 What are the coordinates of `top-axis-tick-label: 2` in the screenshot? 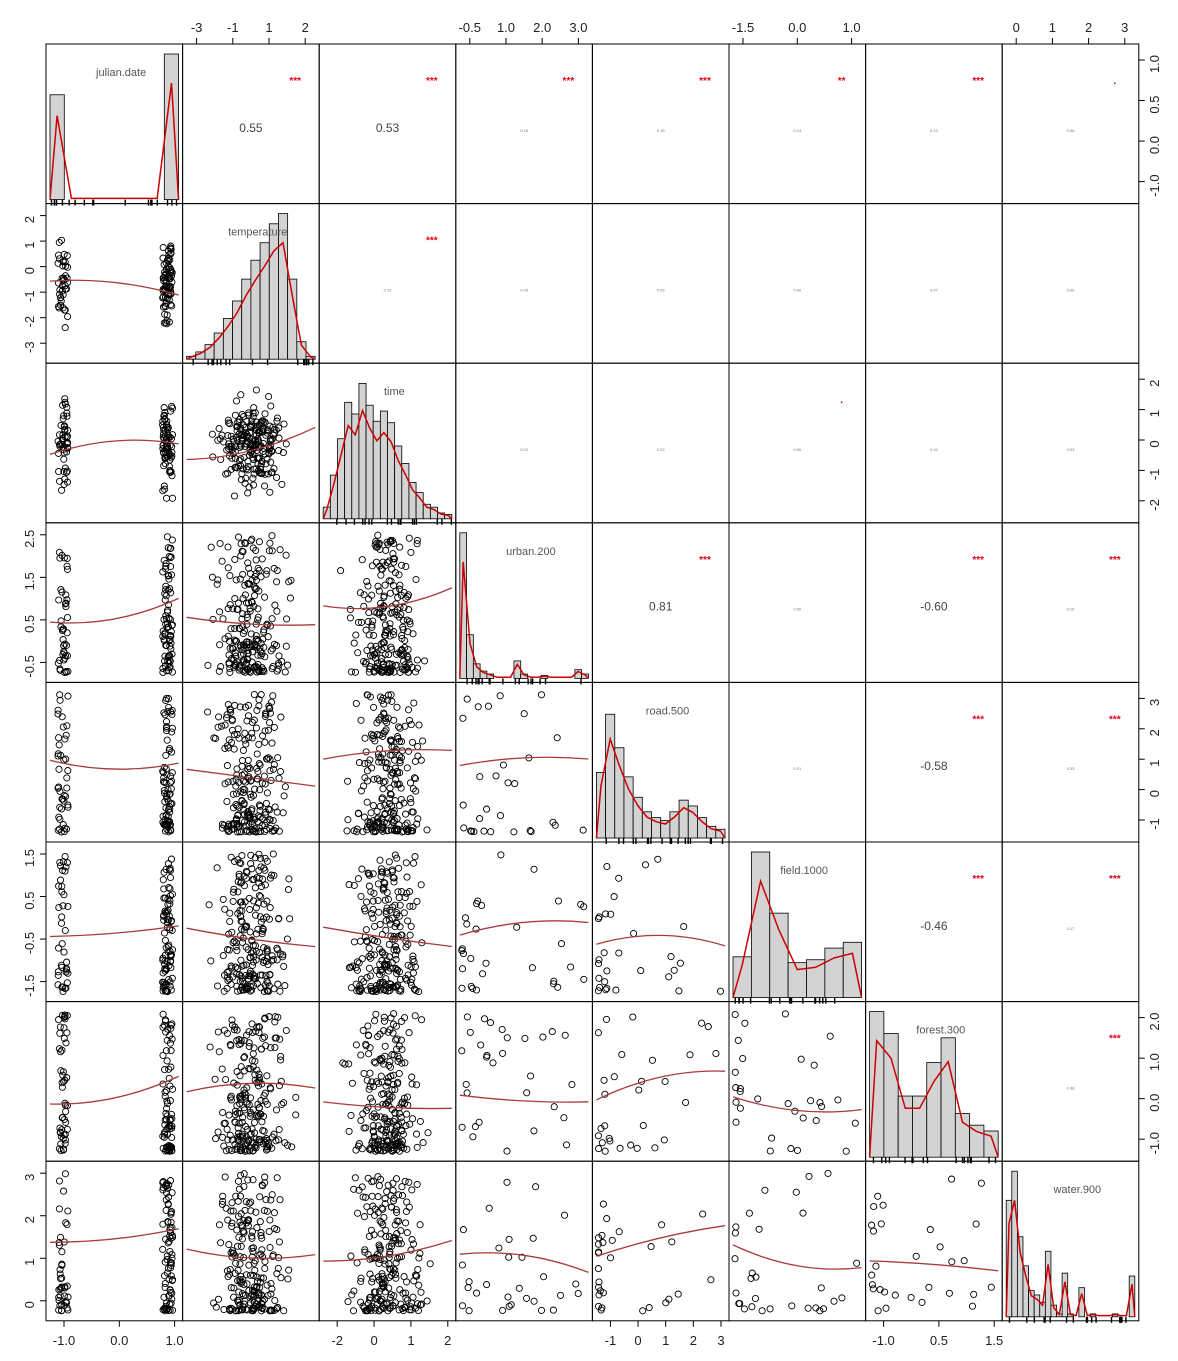 It's located at (305, 27).